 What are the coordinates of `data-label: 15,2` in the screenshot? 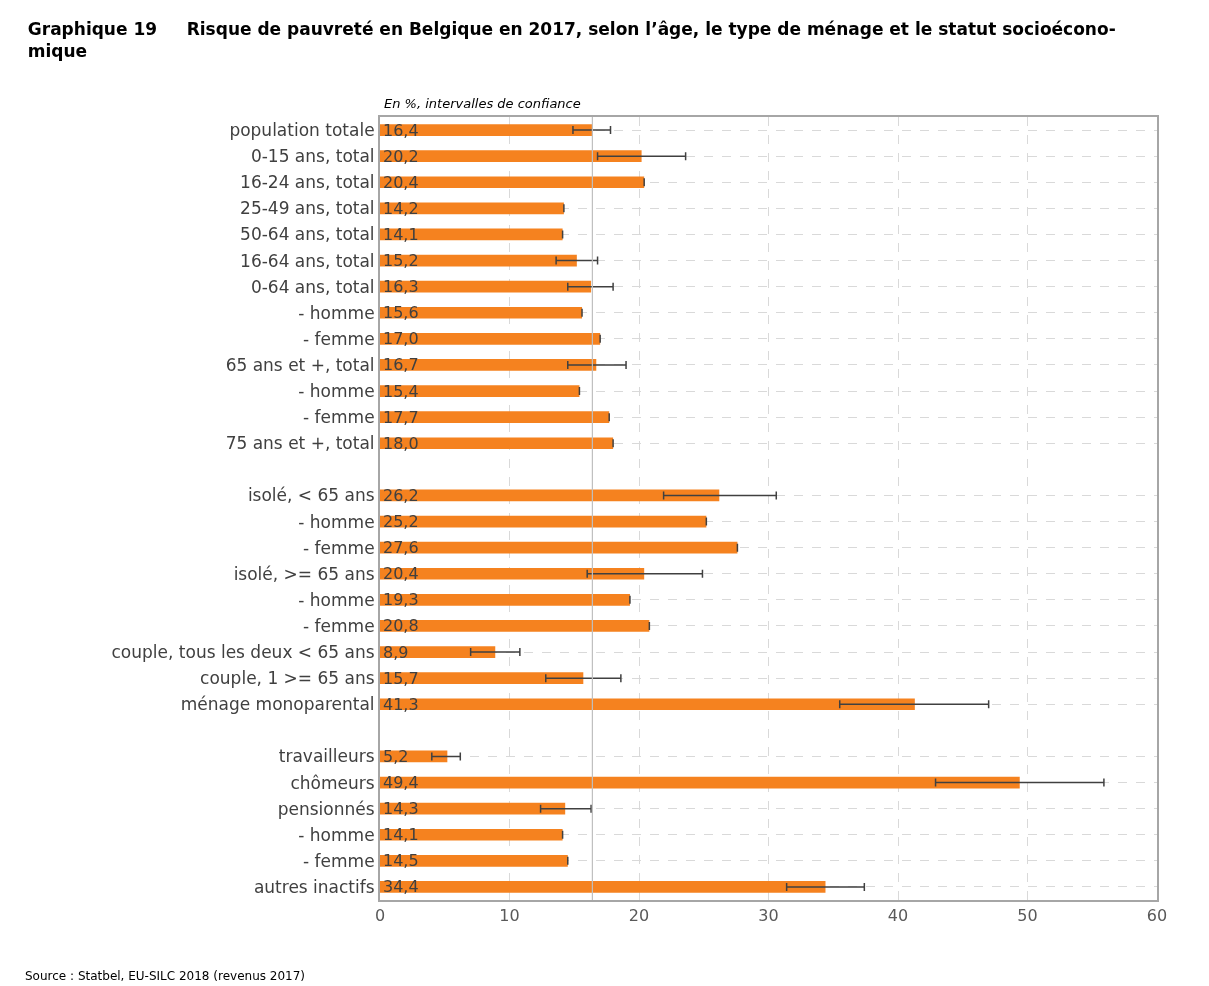 It's located at (401, 261).